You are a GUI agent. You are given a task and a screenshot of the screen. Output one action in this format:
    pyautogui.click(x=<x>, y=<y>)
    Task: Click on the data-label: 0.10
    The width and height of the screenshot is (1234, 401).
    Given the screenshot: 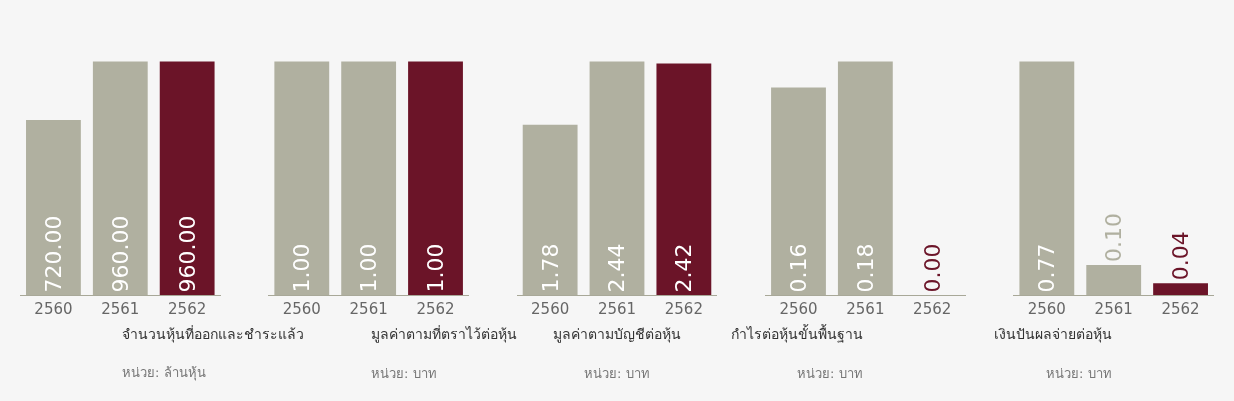 What is the action you would take?
    pyautogui.click(x=1114, y=238)
    